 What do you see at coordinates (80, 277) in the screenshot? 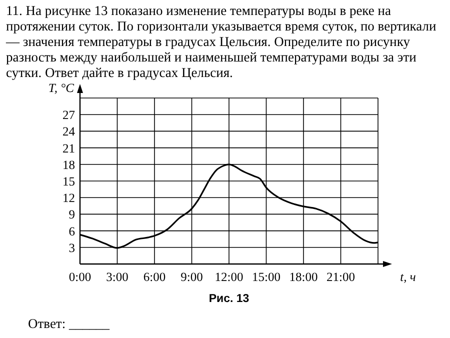
I see `x-tick-label: 0:00` at bounding box center [80, 277].